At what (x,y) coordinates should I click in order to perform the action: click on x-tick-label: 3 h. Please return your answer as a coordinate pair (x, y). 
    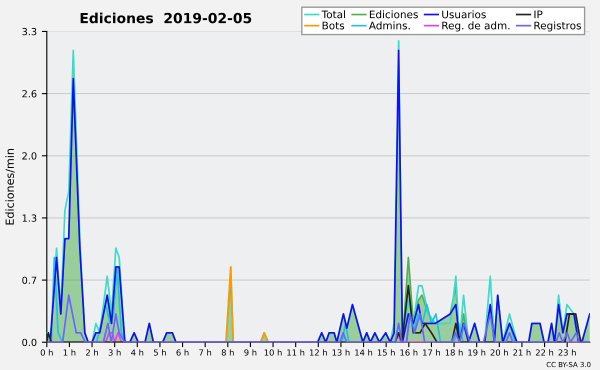
    Looking at the image, I should click on (114, 352).